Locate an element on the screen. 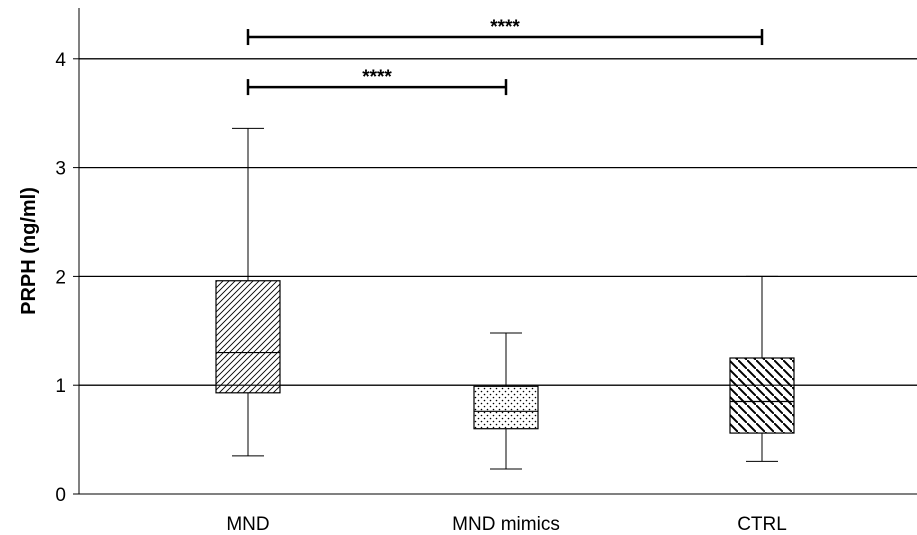 This screenshot has height=535, width=917. x-tick-label-mnd-mimics: MND mimics is located at coordinates (506, 524).